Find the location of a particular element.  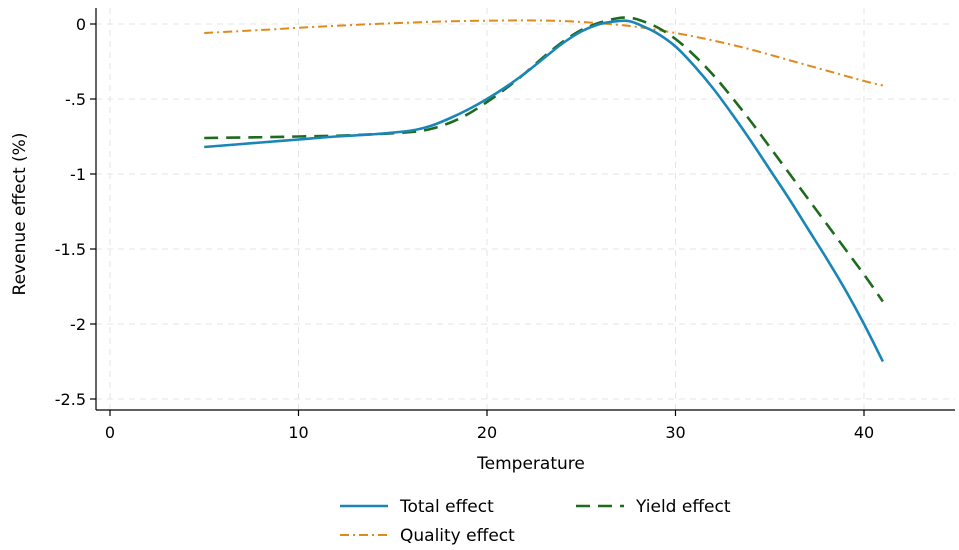

y-tick-label: 0 is located at coordinates (81, 24).